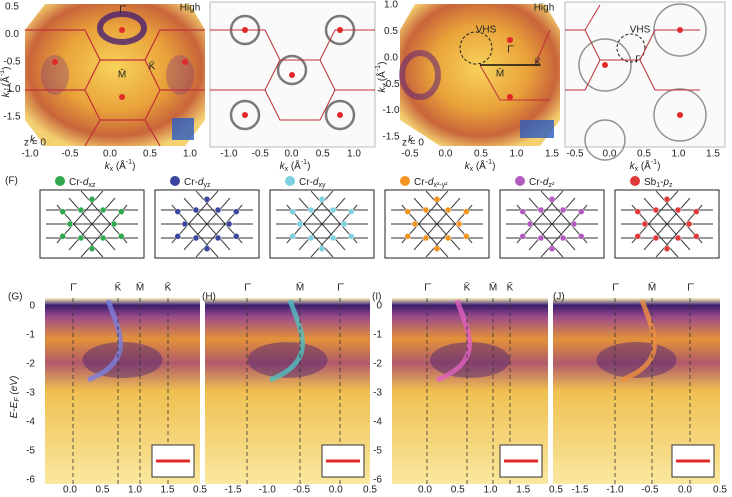  I want to click on x-tick-label: 0.0, so click(292, 154).